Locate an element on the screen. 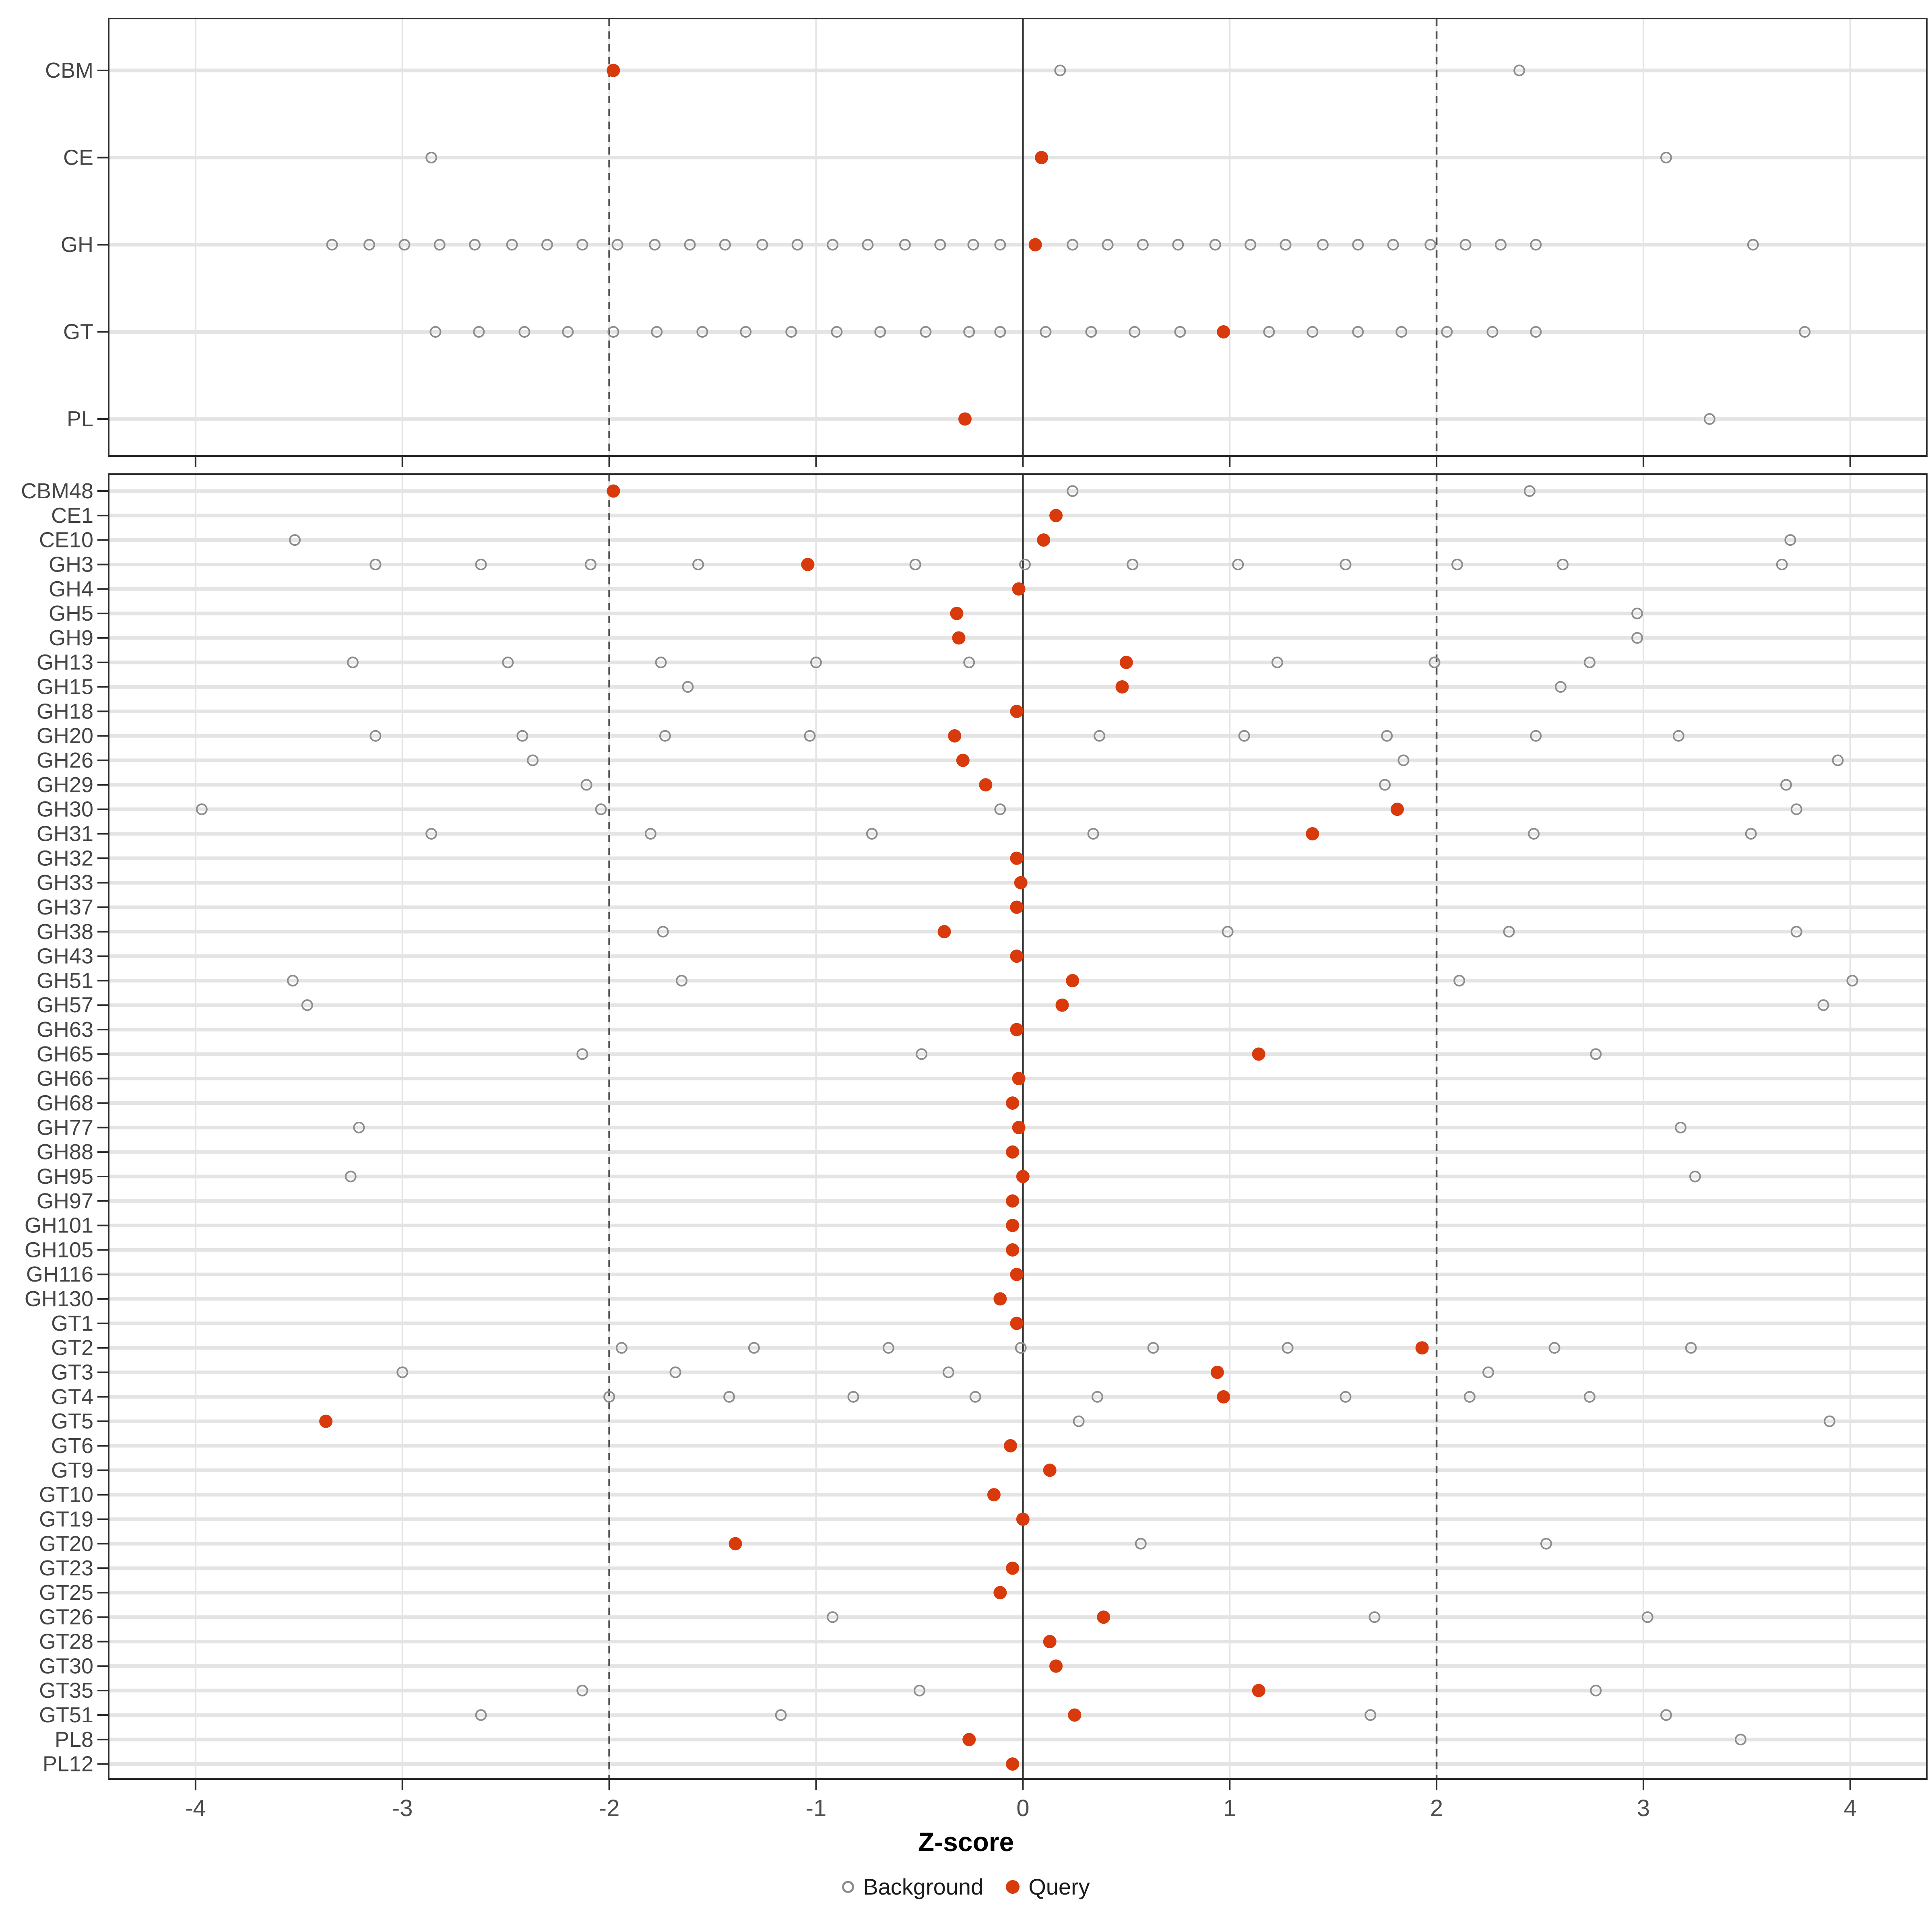 The width and height of the screenshot is (1932, 1932). legend-item-query: Query is located at coordinates (1048, 1887).